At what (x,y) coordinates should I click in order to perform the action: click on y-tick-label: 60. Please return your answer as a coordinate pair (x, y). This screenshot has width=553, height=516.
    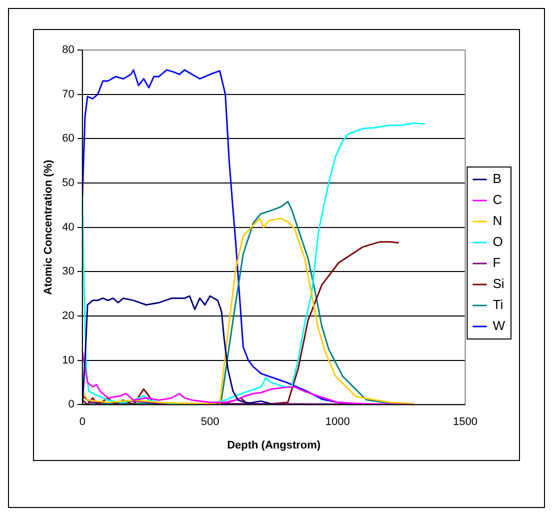
    Looking at the image, I should click on (68, 138).